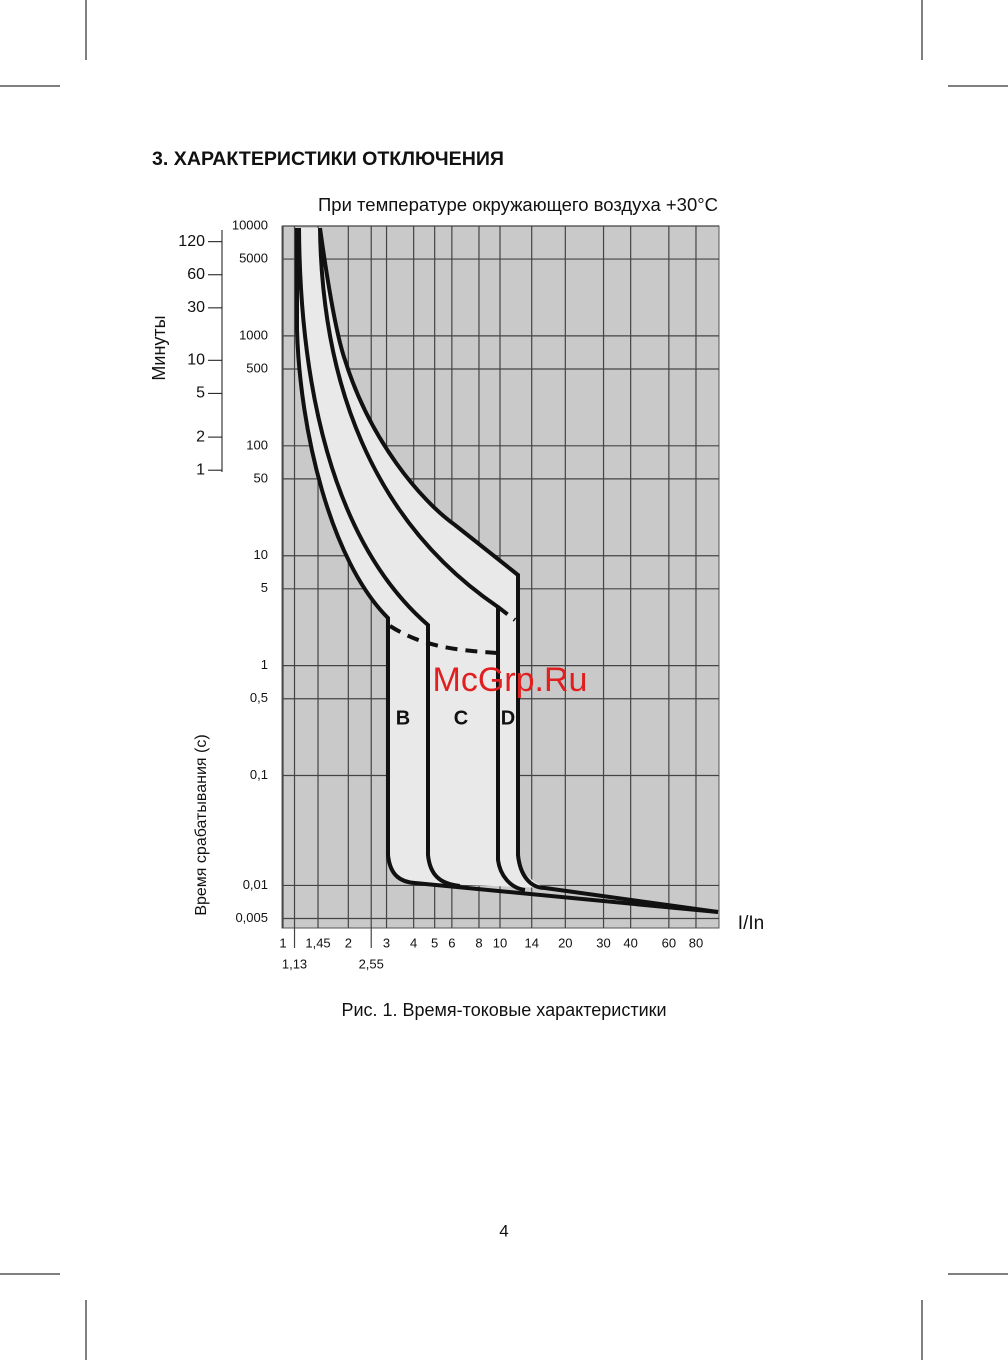 Image resolution: width=1008 pixels, height=1360 pixels. What do you see at coordinates (603, 942) in the screenshot?
I see `x-tick-label: 30` at bounding box center [603, 942].